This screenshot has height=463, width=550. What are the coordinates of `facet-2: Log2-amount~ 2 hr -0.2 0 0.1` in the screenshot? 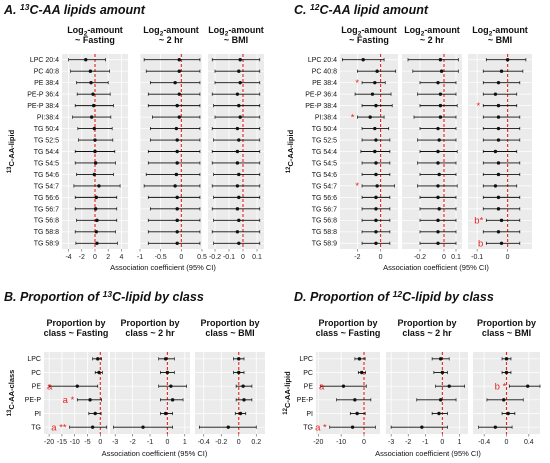 It's located at (432, 143).